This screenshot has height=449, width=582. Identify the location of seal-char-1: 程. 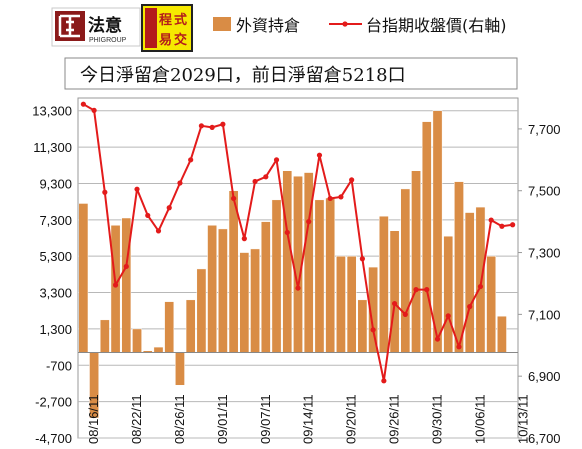
(165, 20).